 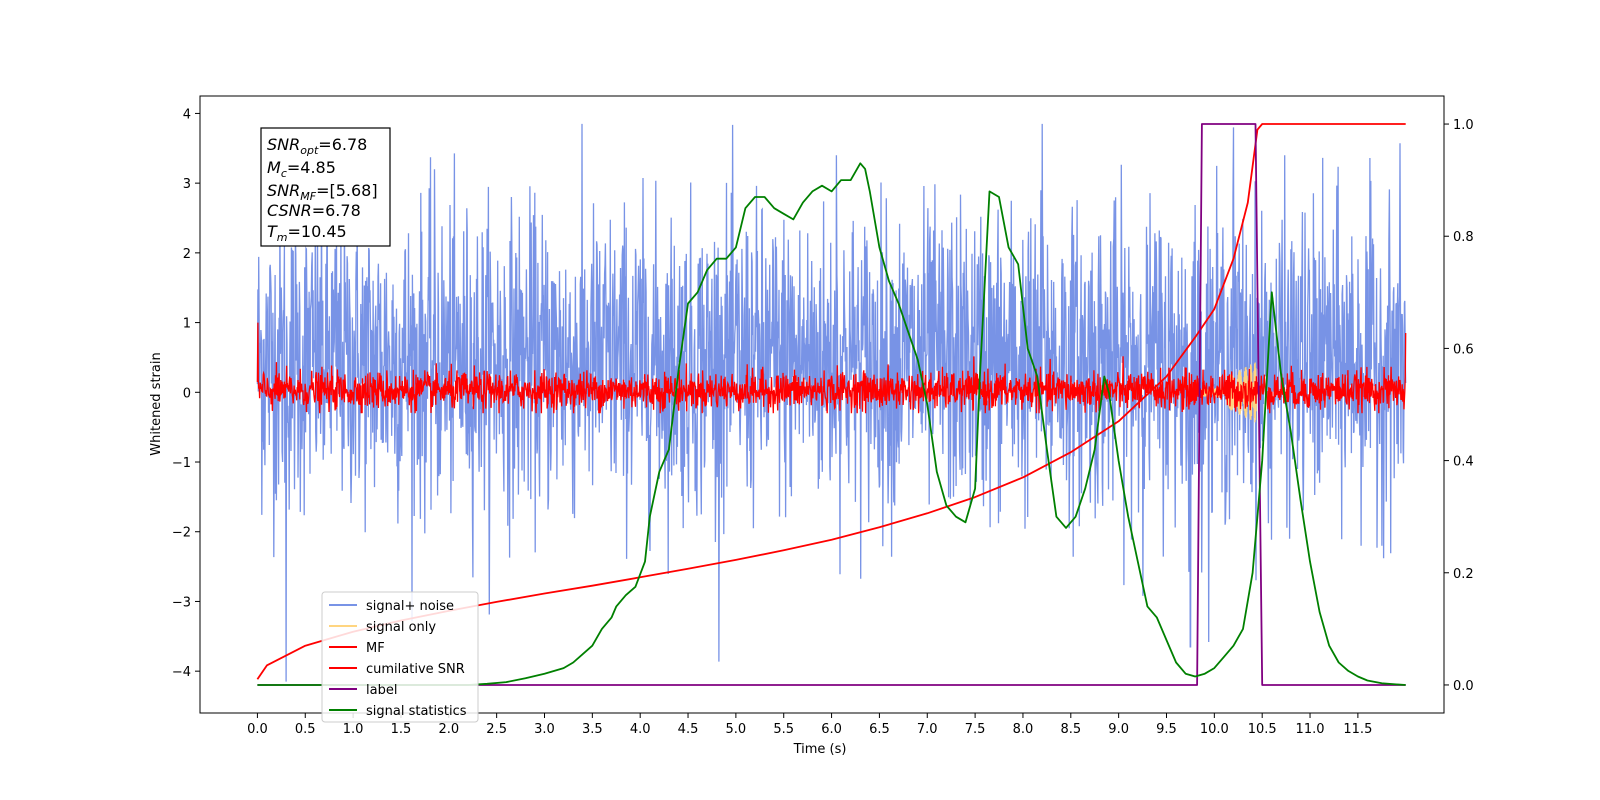 I want to click on x-tick-label: 6.5, so click(x=879, y=729).